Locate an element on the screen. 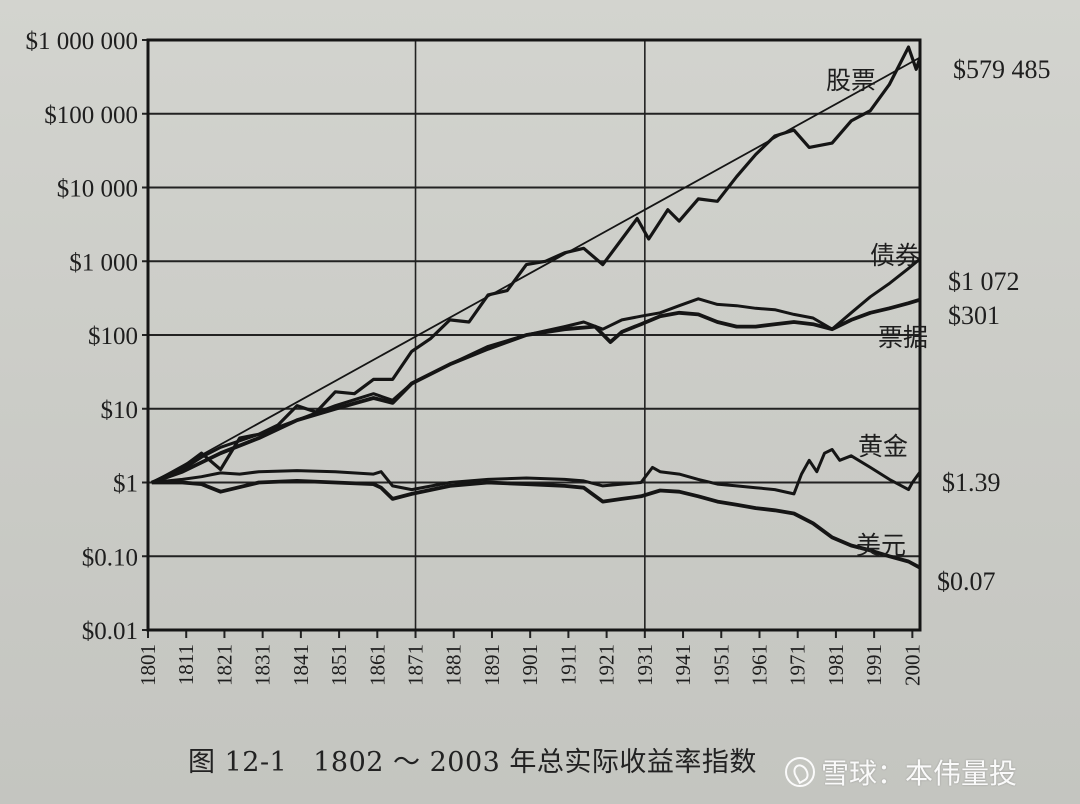 The width and height of the screenshot is (1080, 804). x-tick-label: 1931 is located at coordinates (645, 665).